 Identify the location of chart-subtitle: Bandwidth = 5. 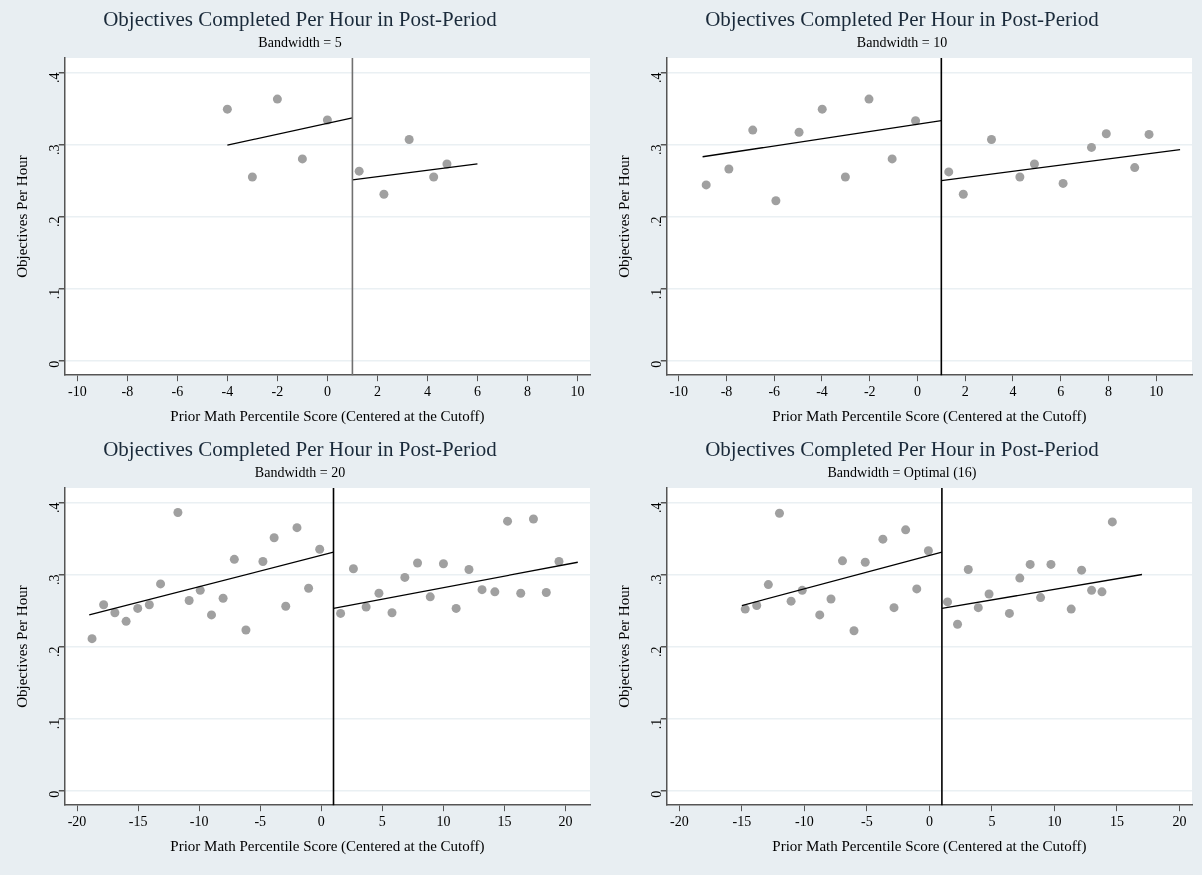
(300, 43).